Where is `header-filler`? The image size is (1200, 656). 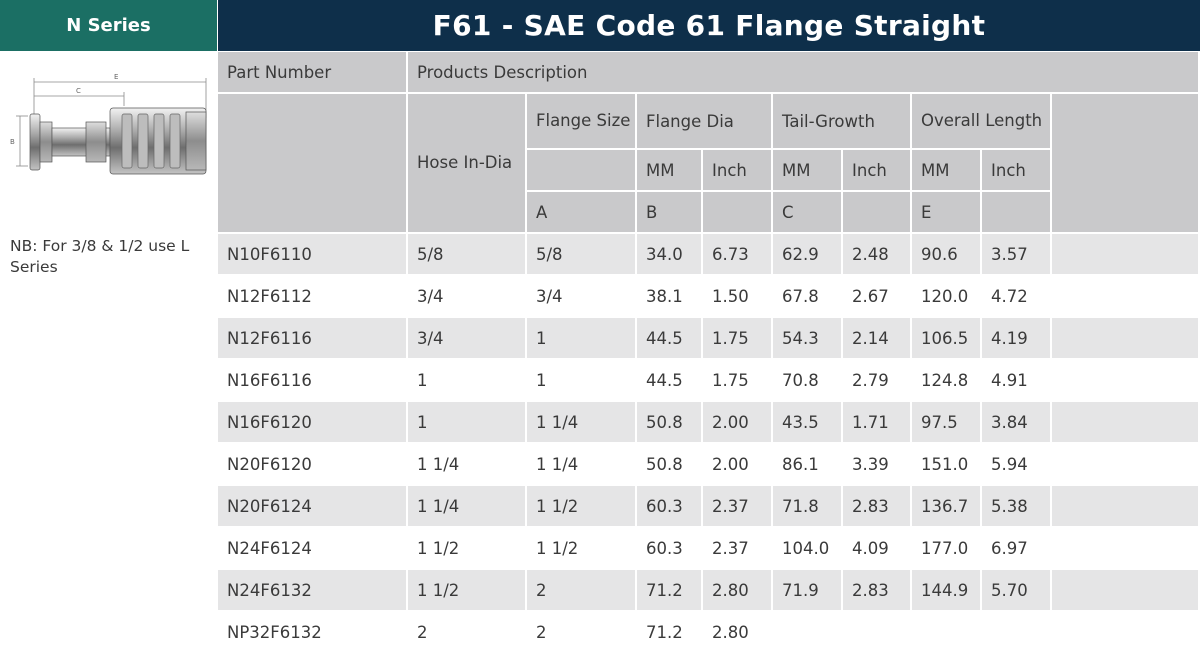 header-filler is located at coordinates (1126, 164).